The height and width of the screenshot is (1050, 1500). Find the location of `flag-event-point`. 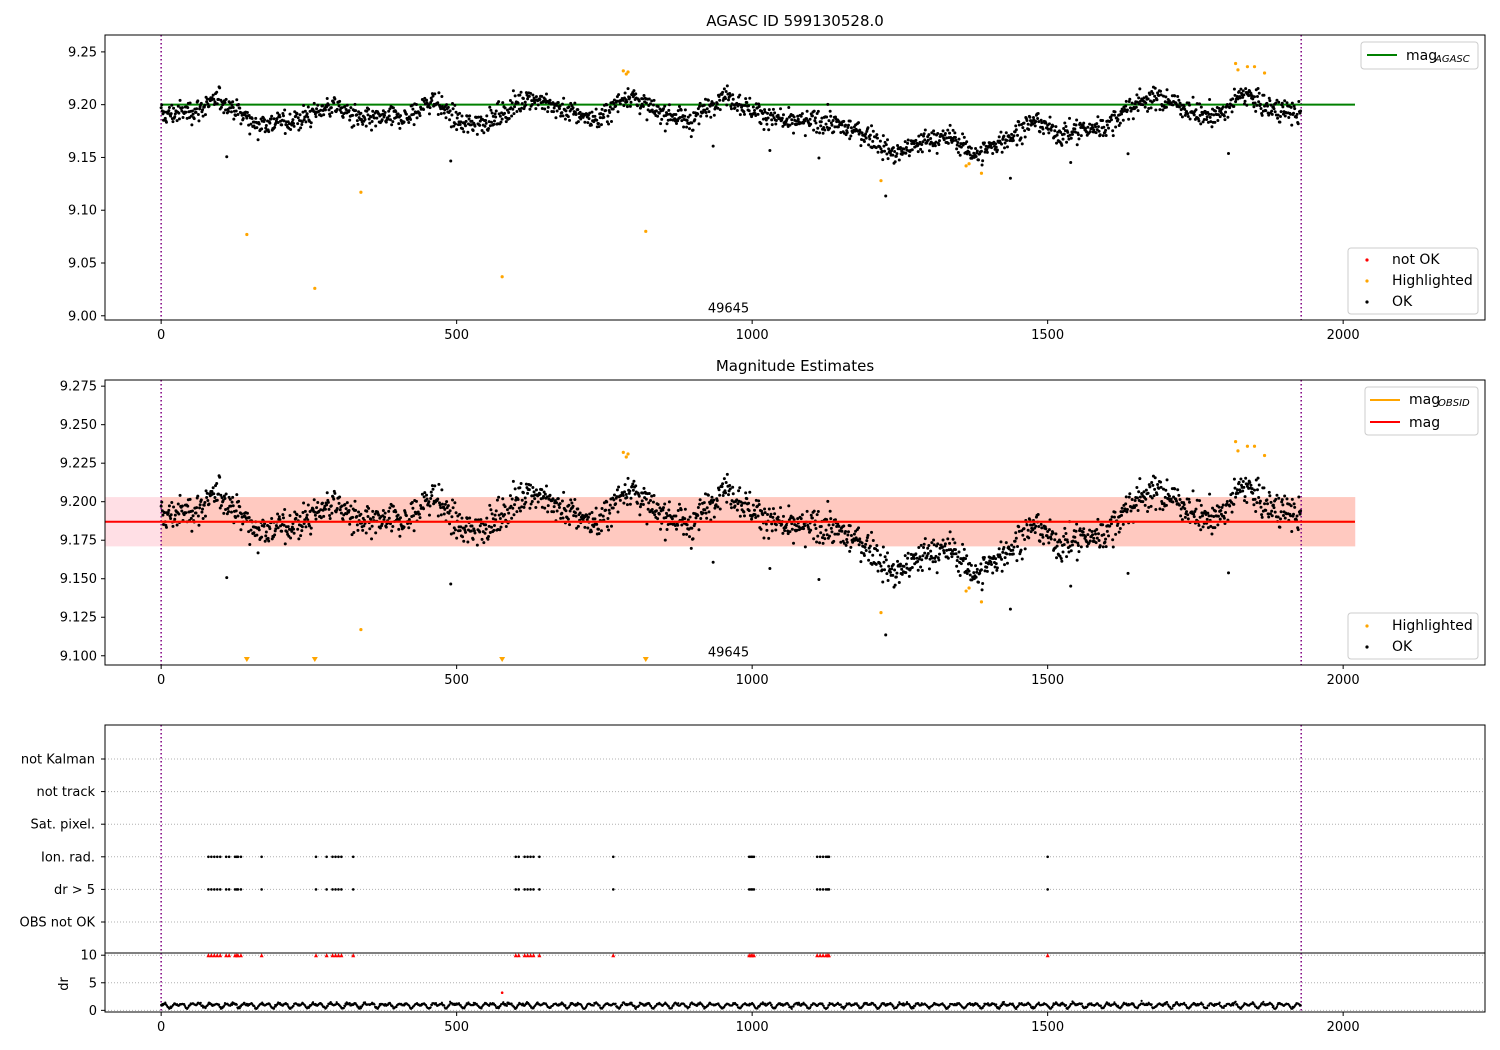

flag-event-point is located at coordinates (823, 889).